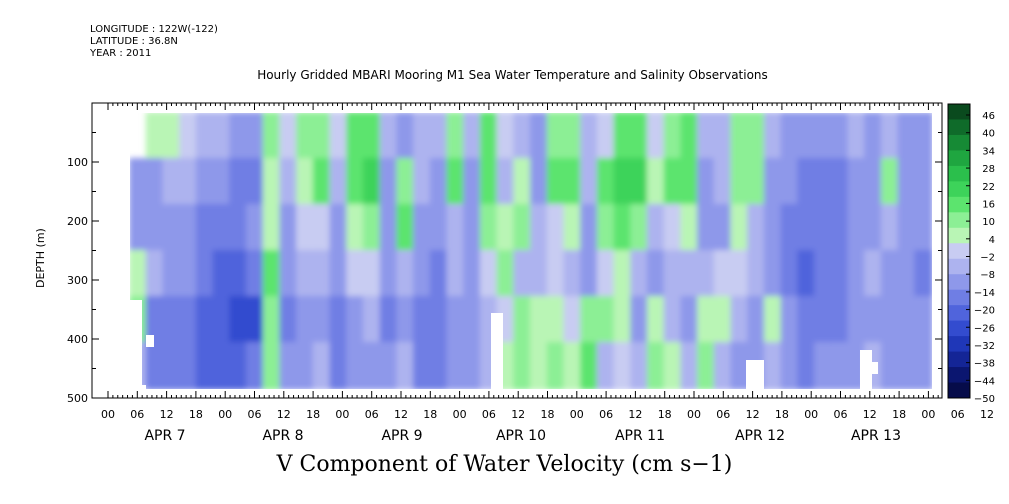  I want to click on x-day-label: APR 11, so click(640, 436).